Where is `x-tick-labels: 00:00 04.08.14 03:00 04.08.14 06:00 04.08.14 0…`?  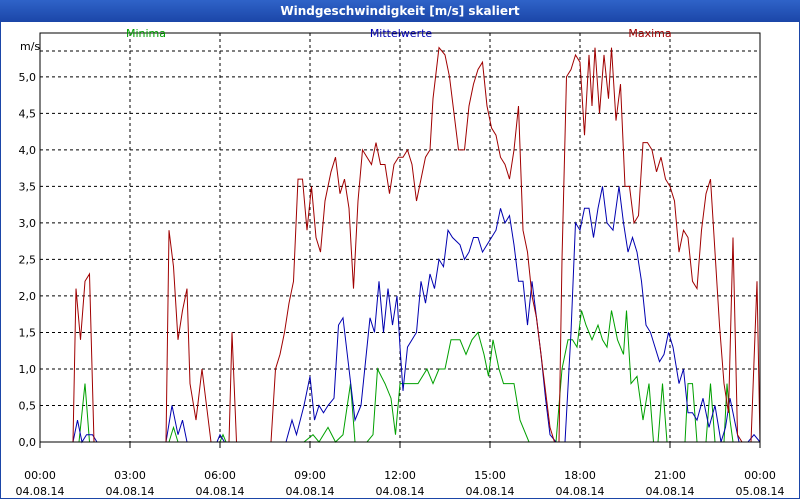
x-tick-labels: 00:00 04.08.14 03:00 04.08.14 06:00 04.08.14 0… is located at coordinates (400, 483).